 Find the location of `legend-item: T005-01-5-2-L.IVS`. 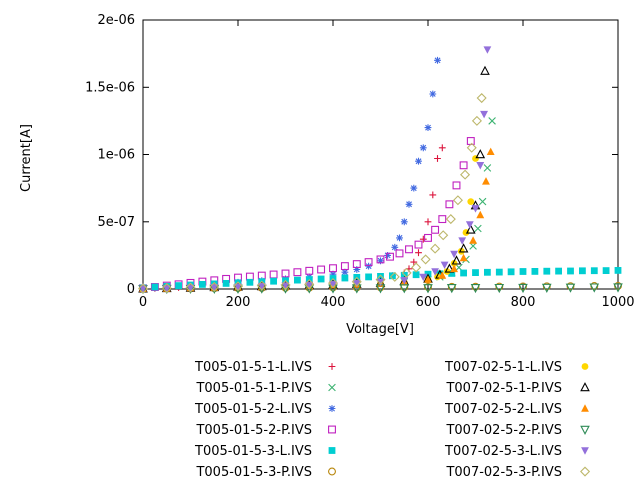

legend-item: T005-01-5-2-L.IVS is located at coordinates (265, 409).